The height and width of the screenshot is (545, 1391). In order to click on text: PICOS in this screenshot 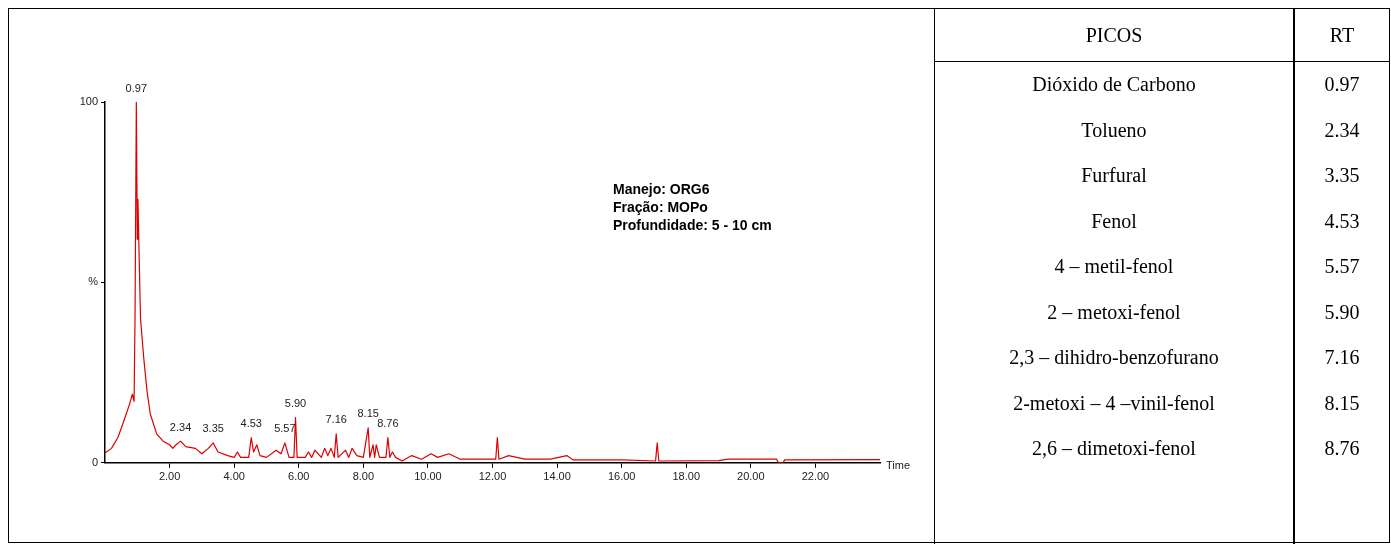, I will do `click(1114, 35)`.